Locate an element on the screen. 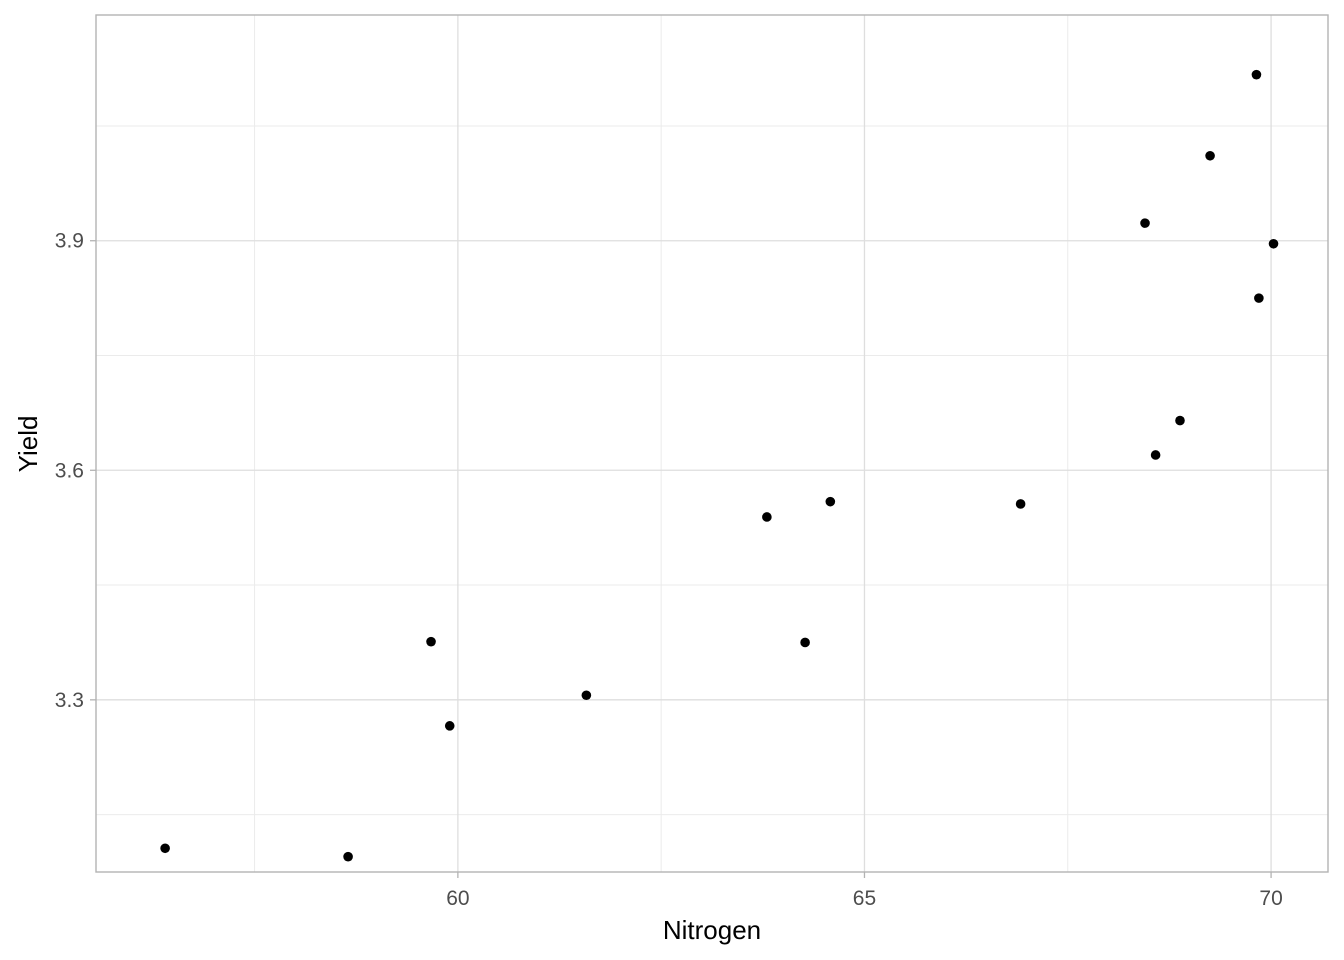  y-tick-label: 3.3 is located at coordinates (69, 700).